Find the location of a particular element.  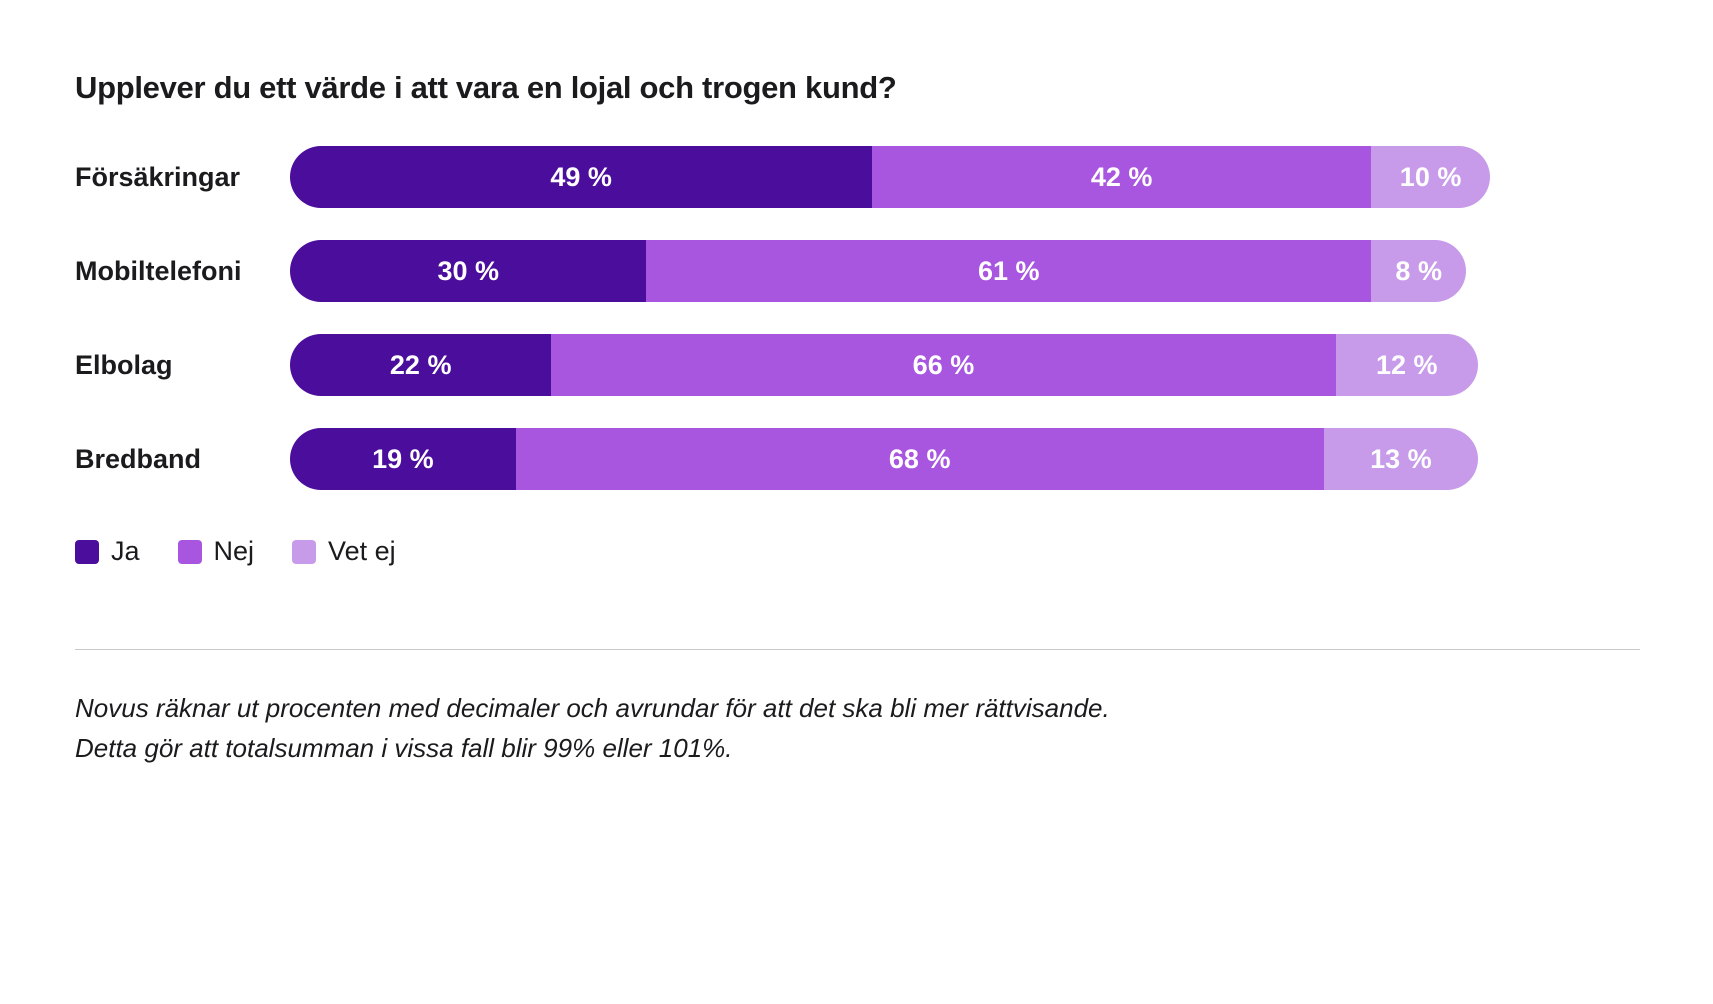

bar-track: 19 % 68 % 13 % is located at coordinates (890, 459).